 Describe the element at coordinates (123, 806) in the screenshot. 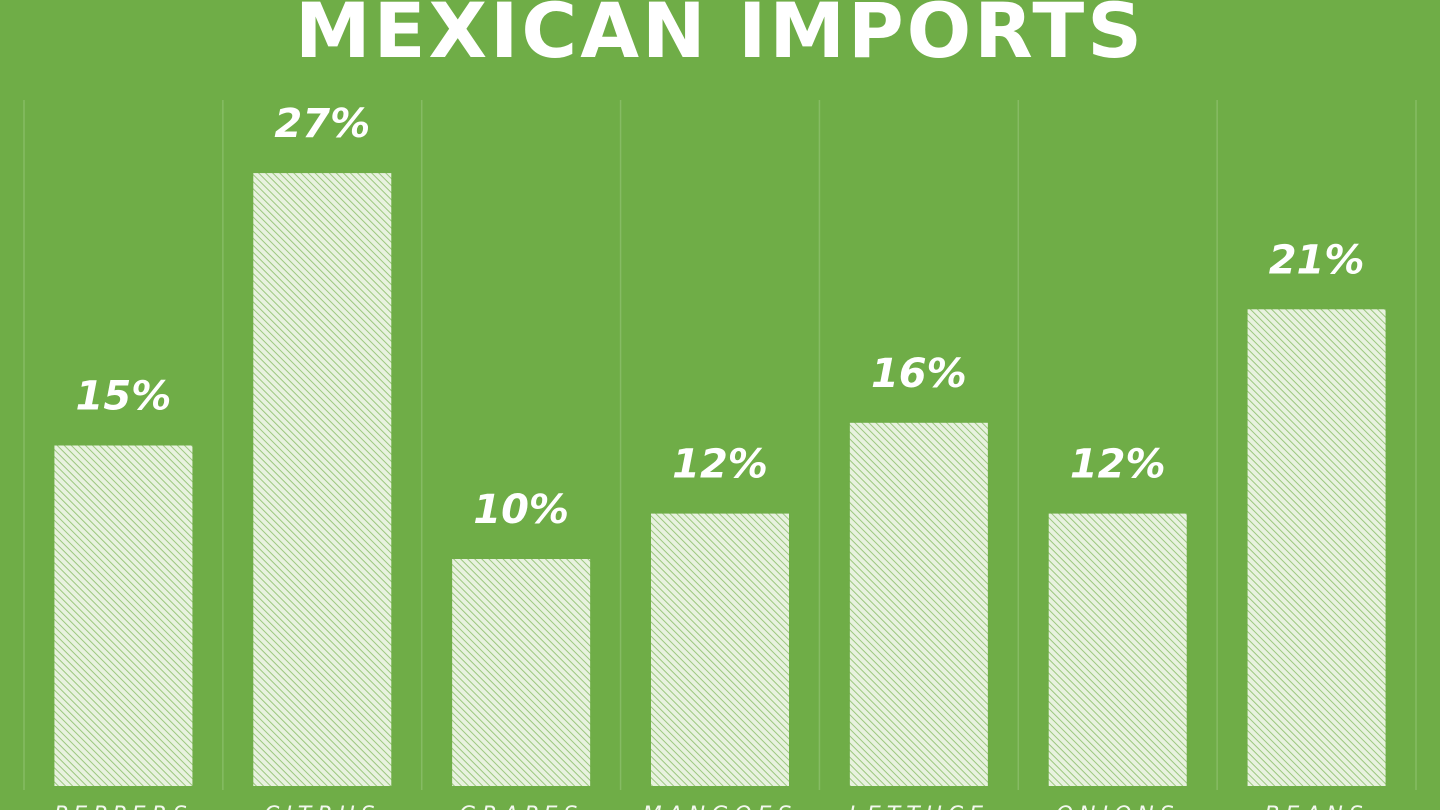

I see `category-label: PEPPERS` at that location.